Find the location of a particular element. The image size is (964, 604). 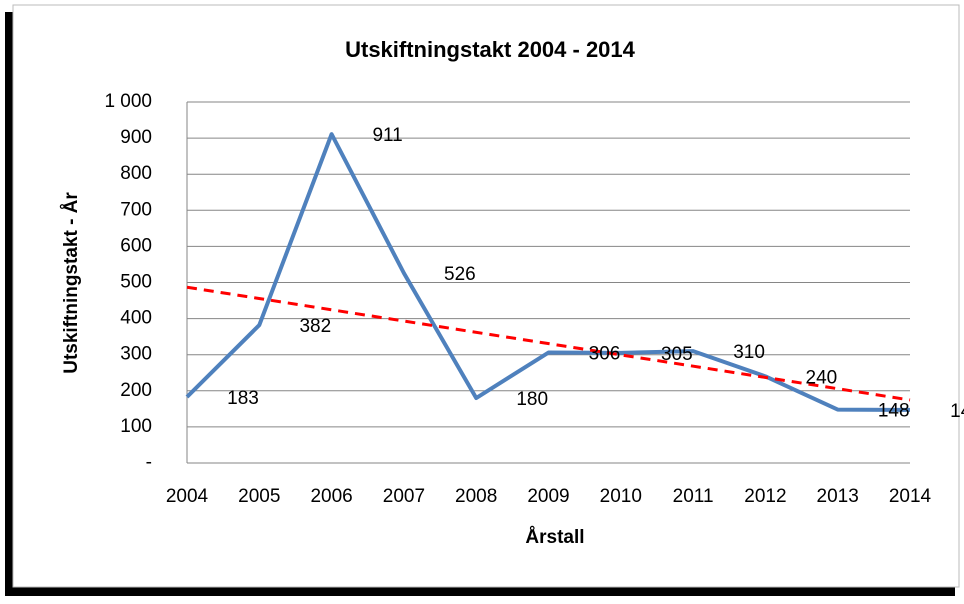

x-tick-label: 2009 is located at coordinates (548, 496).